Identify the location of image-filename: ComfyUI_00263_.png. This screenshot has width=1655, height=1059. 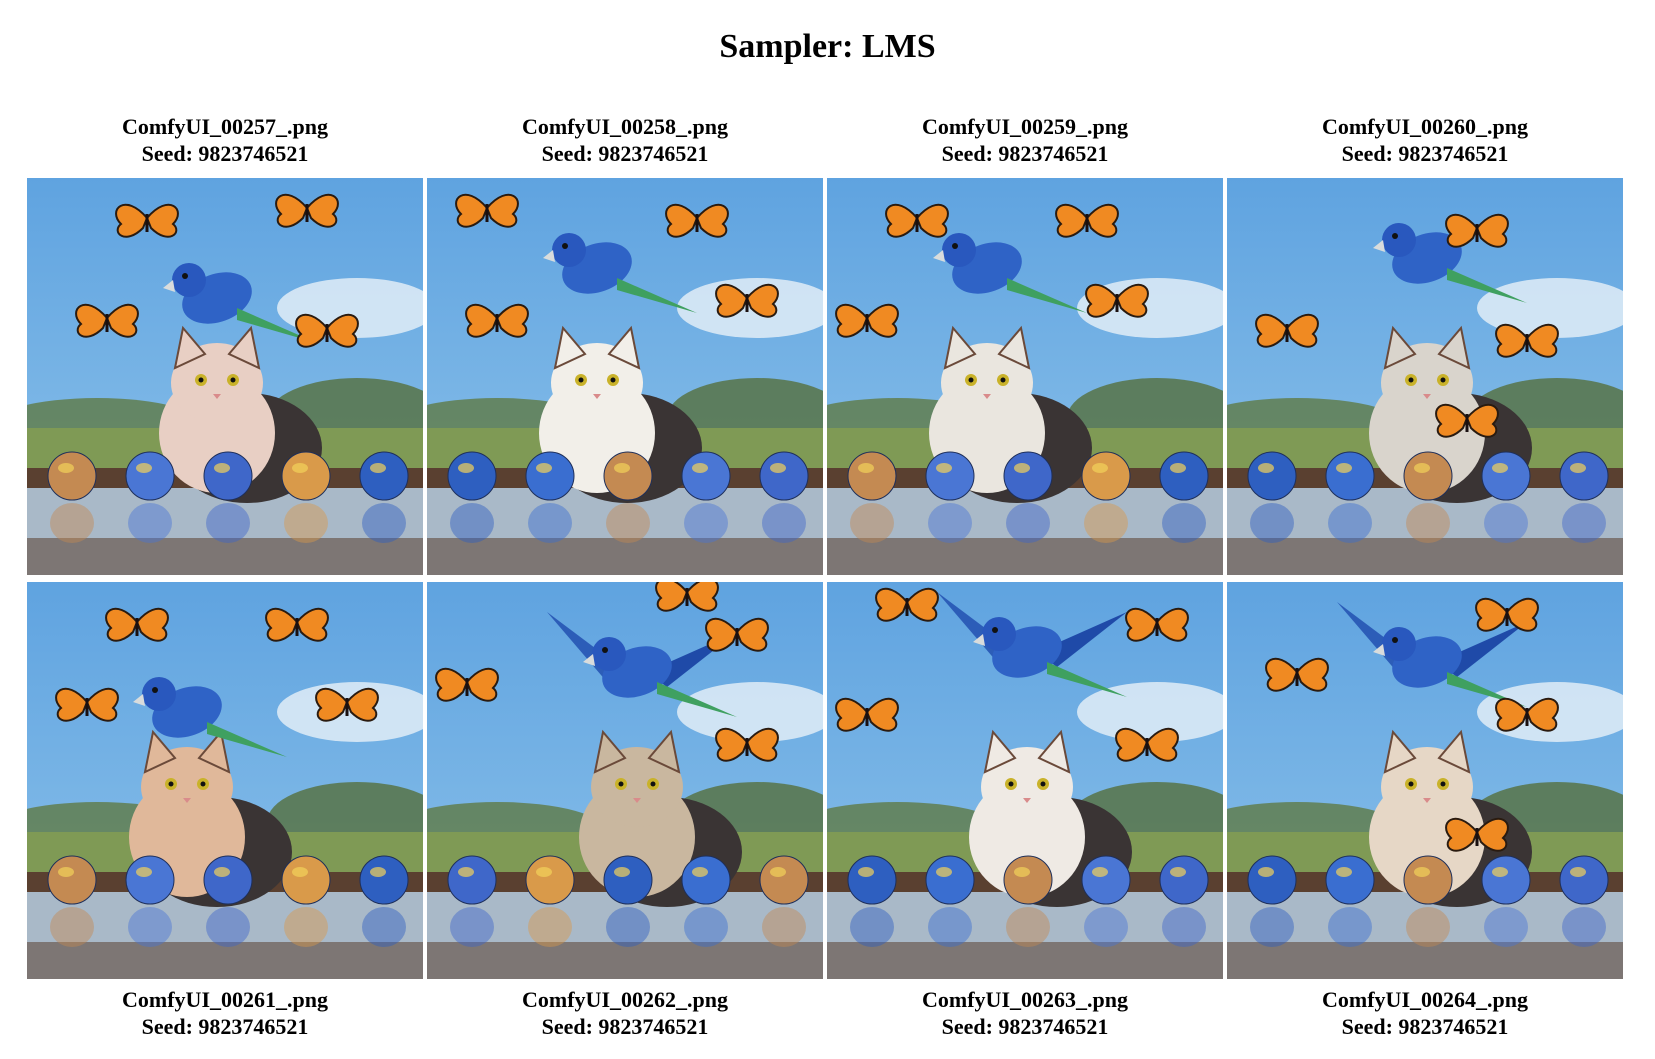
(1025, 999).